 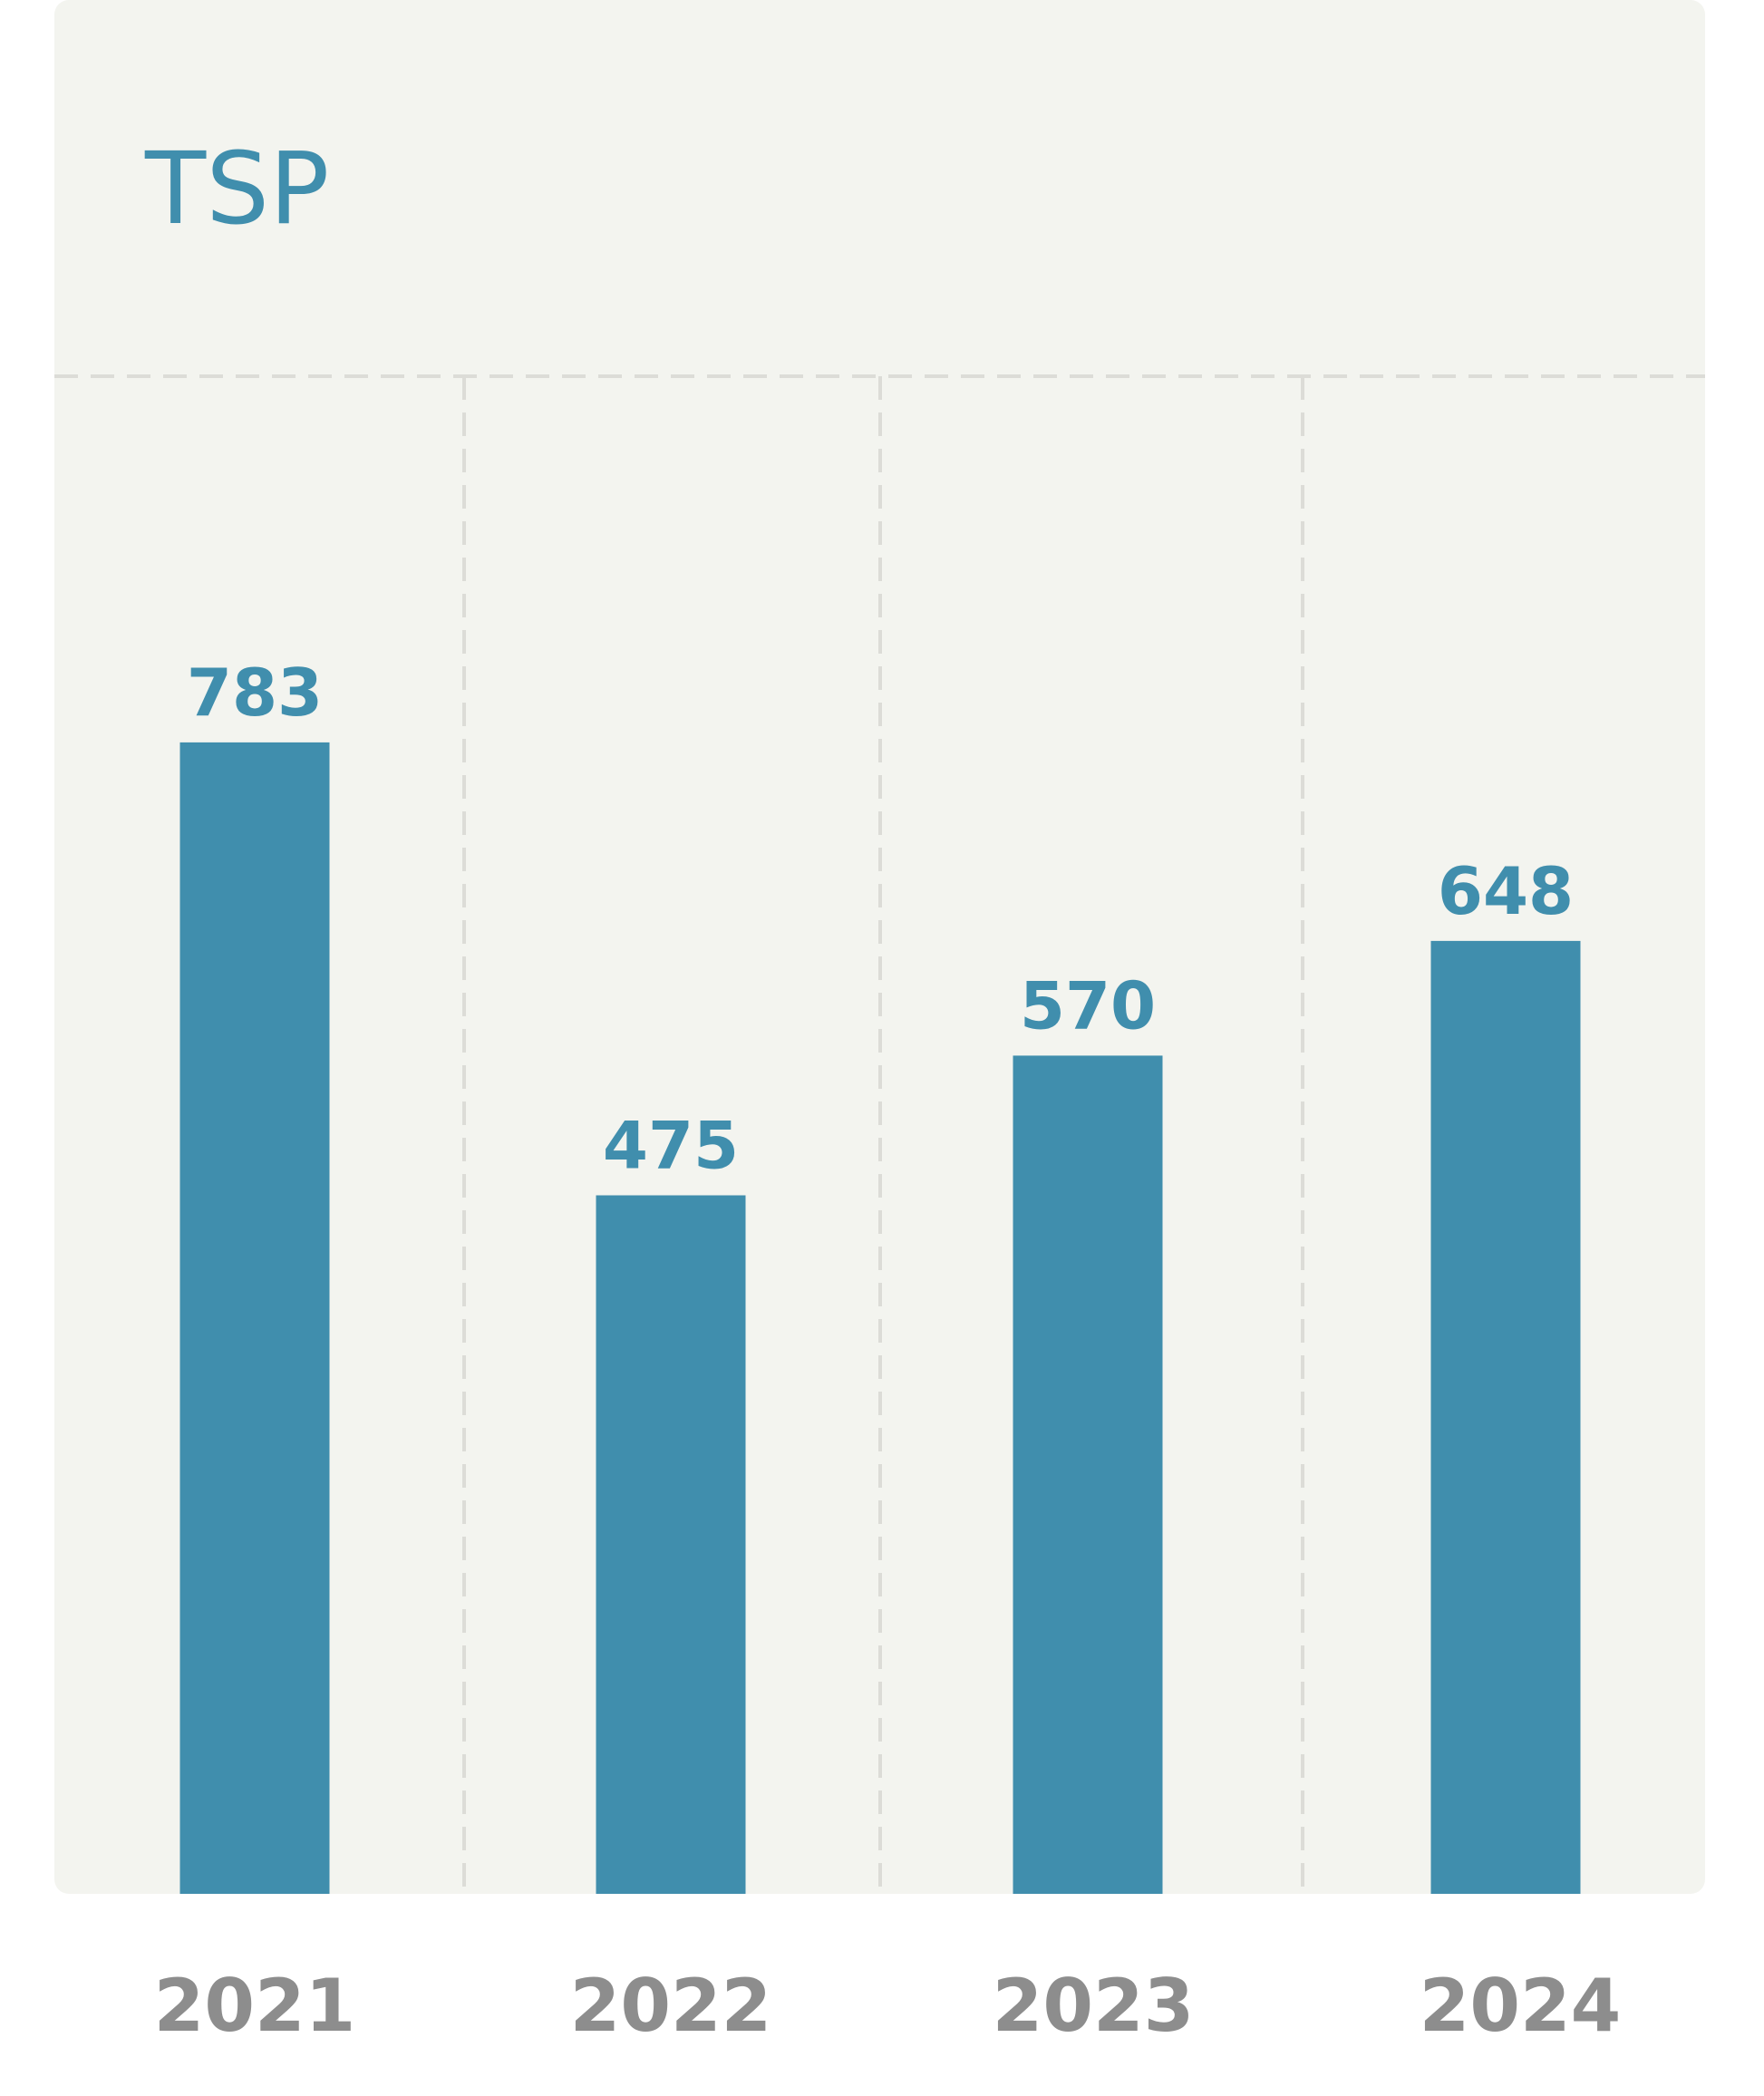 What do you see at coordinates (255, 2006) in the screenshot?
I see `x-tick-label: 2021` at bounding box center [255, 2006].